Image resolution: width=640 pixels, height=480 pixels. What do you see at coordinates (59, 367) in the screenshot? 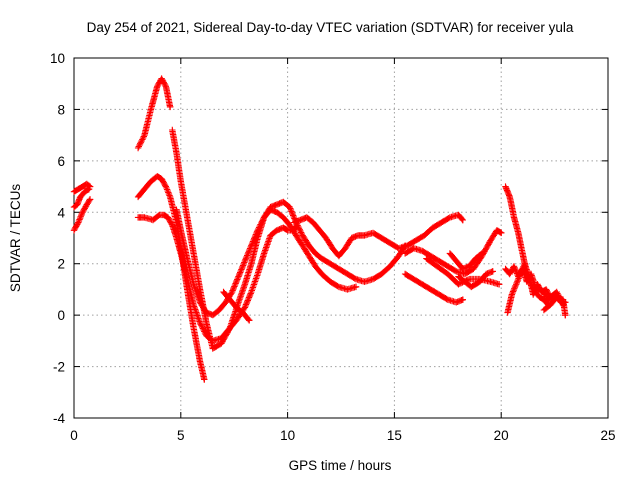
I see `y-tick-label: -2` at bounding box center [59, 367].